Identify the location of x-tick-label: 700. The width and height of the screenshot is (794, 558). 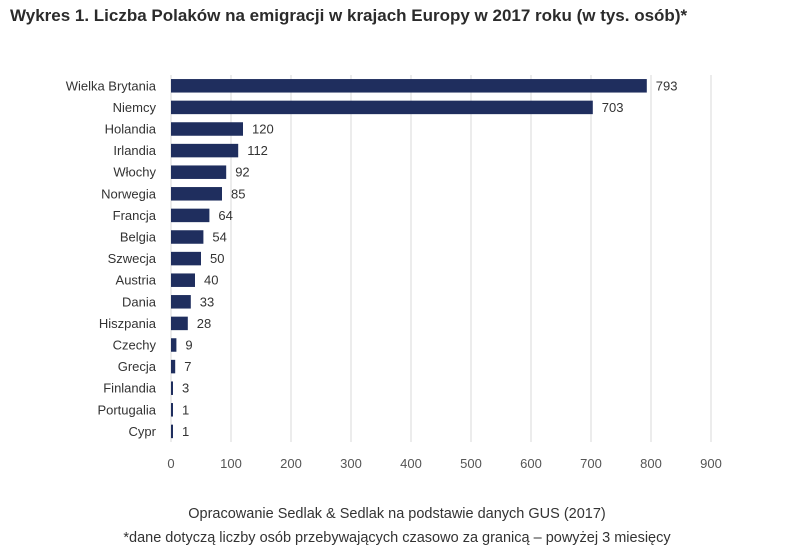
(591, 463).